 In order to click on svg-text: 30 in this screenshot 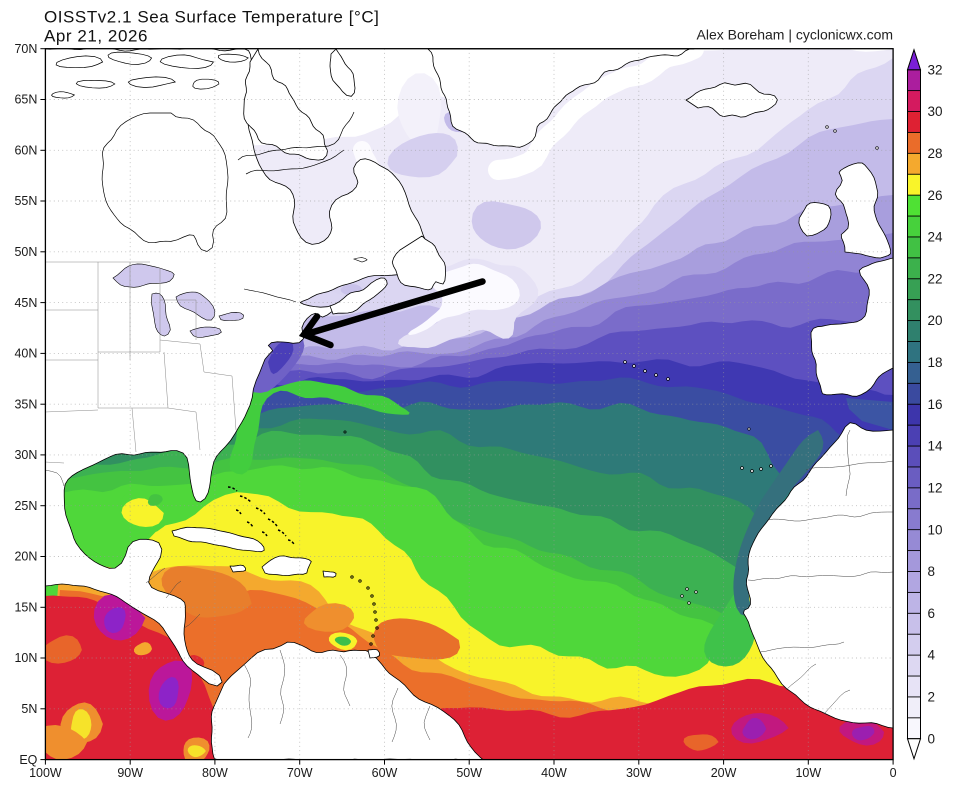, I will do `click(935, 111)`.